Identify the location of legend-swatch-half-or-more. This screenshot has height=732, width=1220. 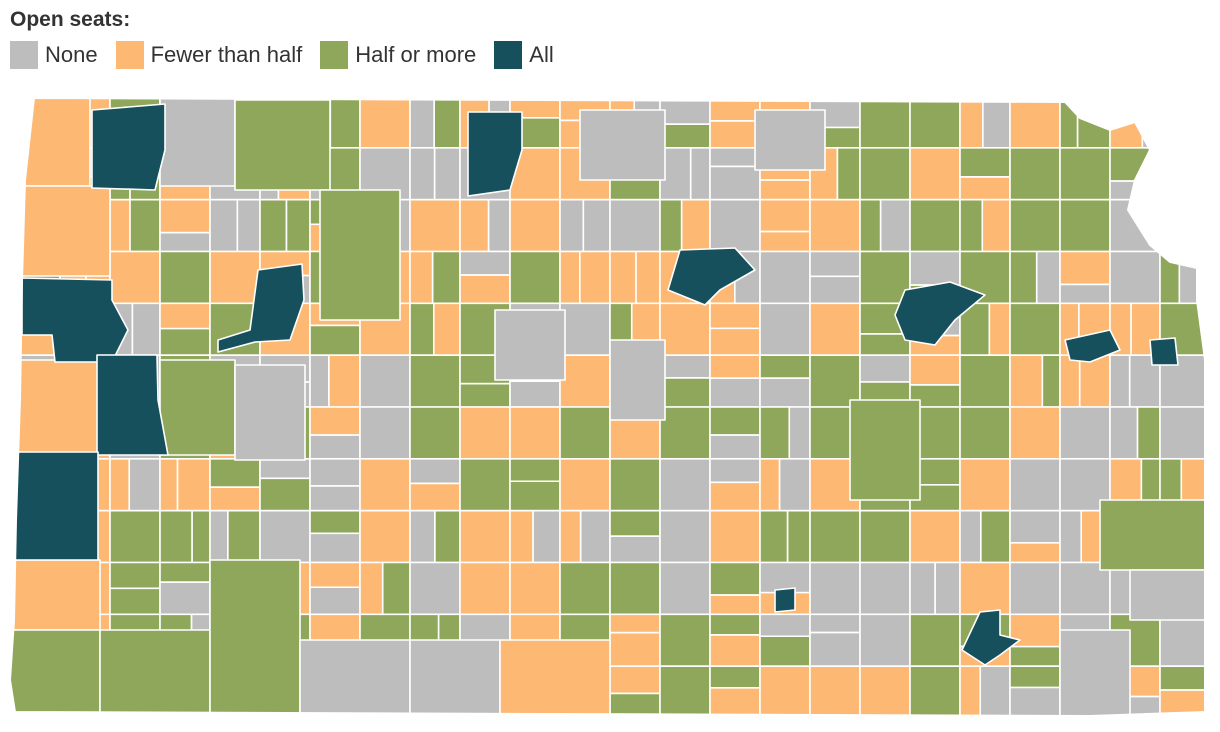
(334, 55).